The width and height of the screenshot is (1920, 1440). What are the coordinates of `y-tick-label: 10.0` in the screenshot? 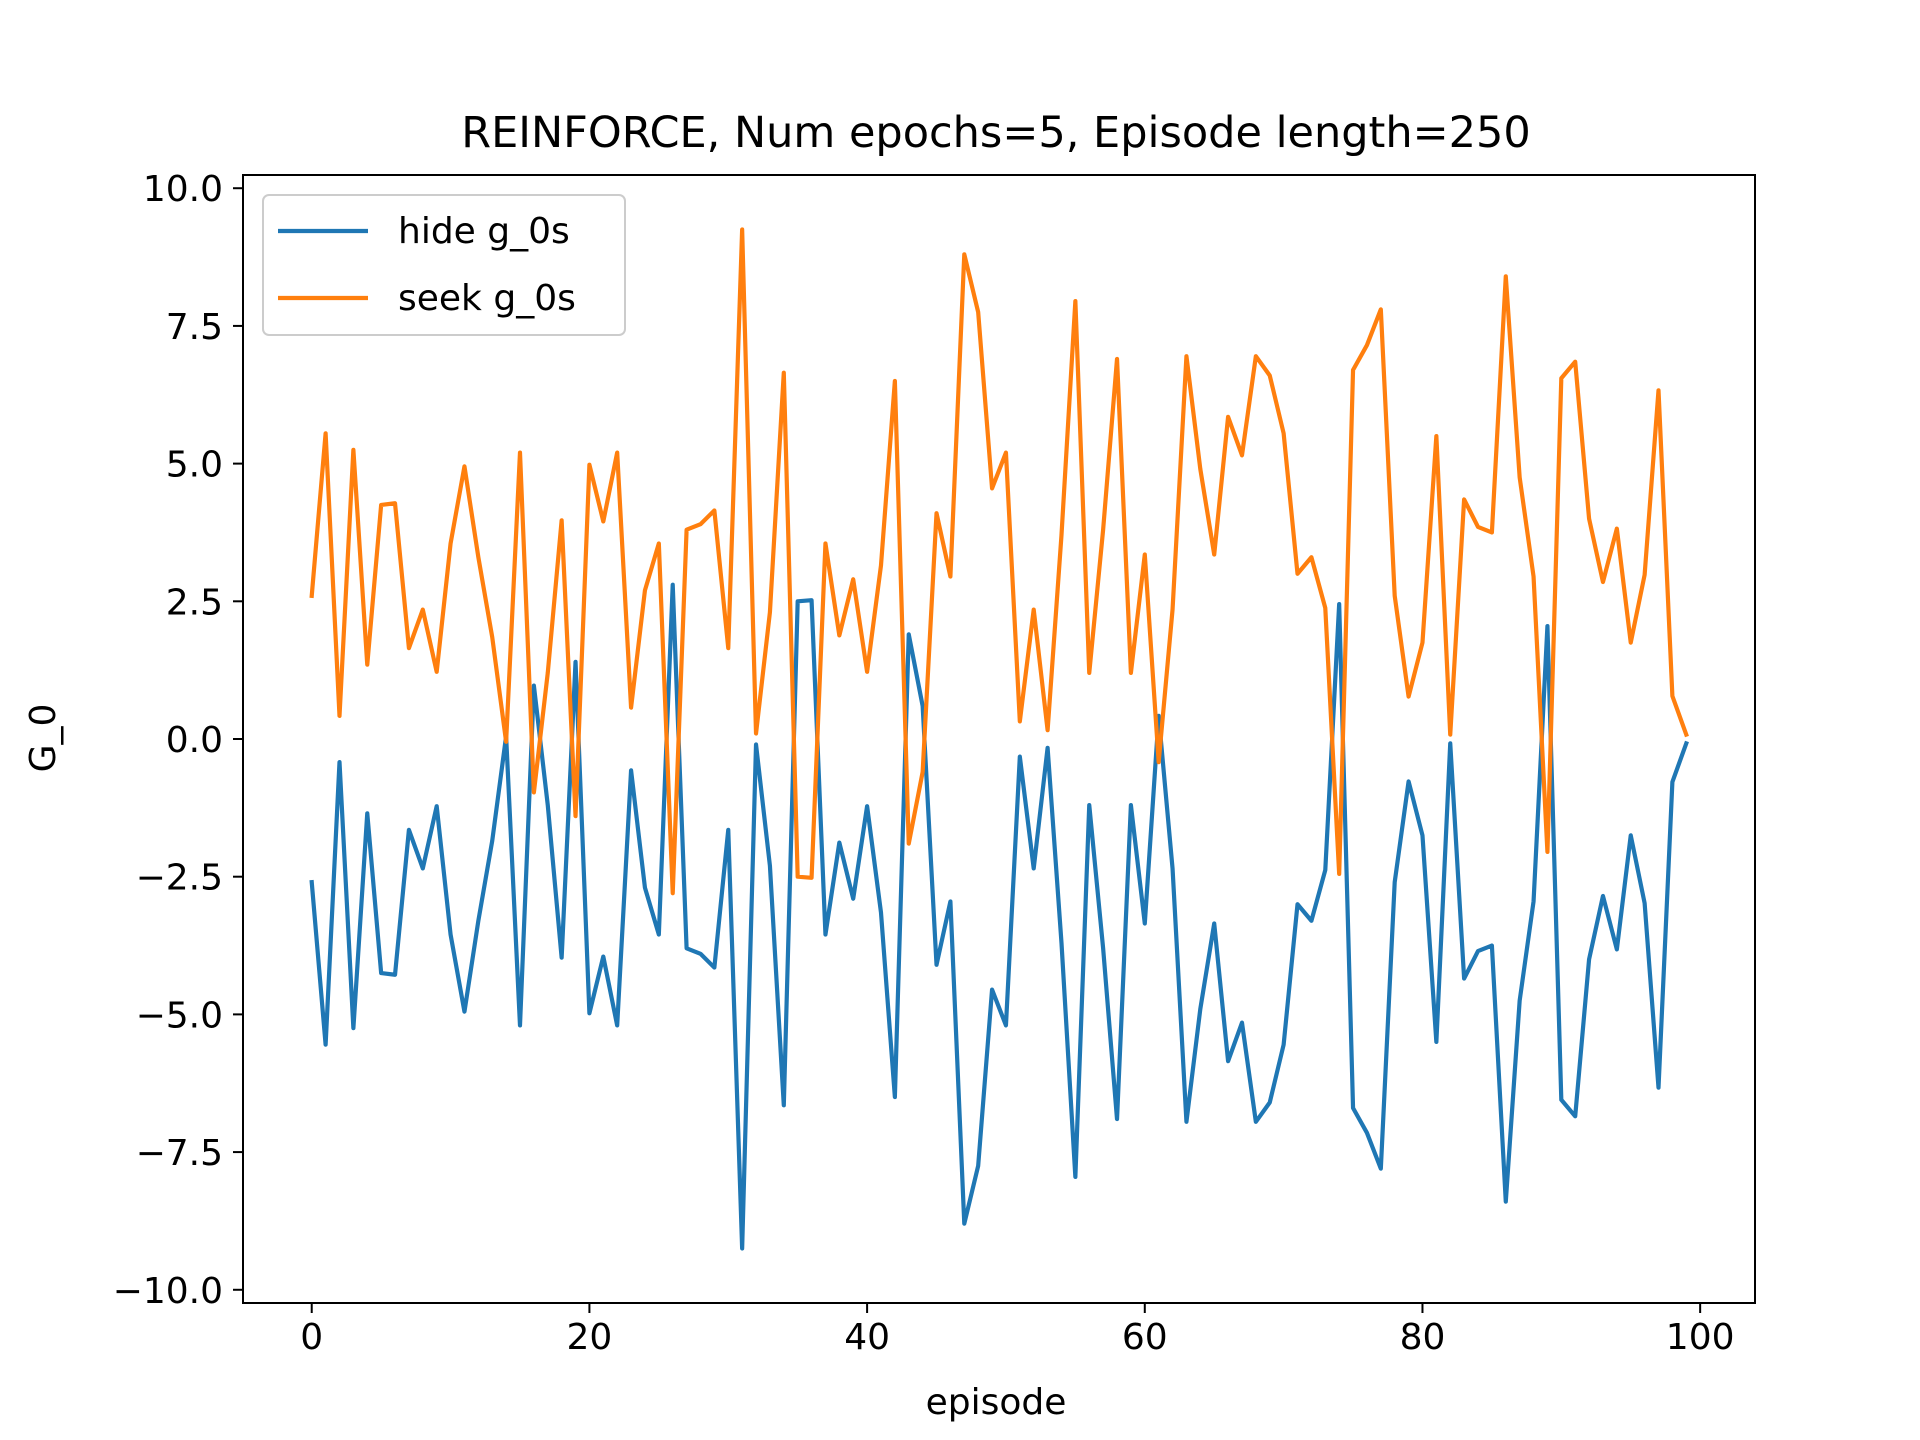 It's located at (183, 189).